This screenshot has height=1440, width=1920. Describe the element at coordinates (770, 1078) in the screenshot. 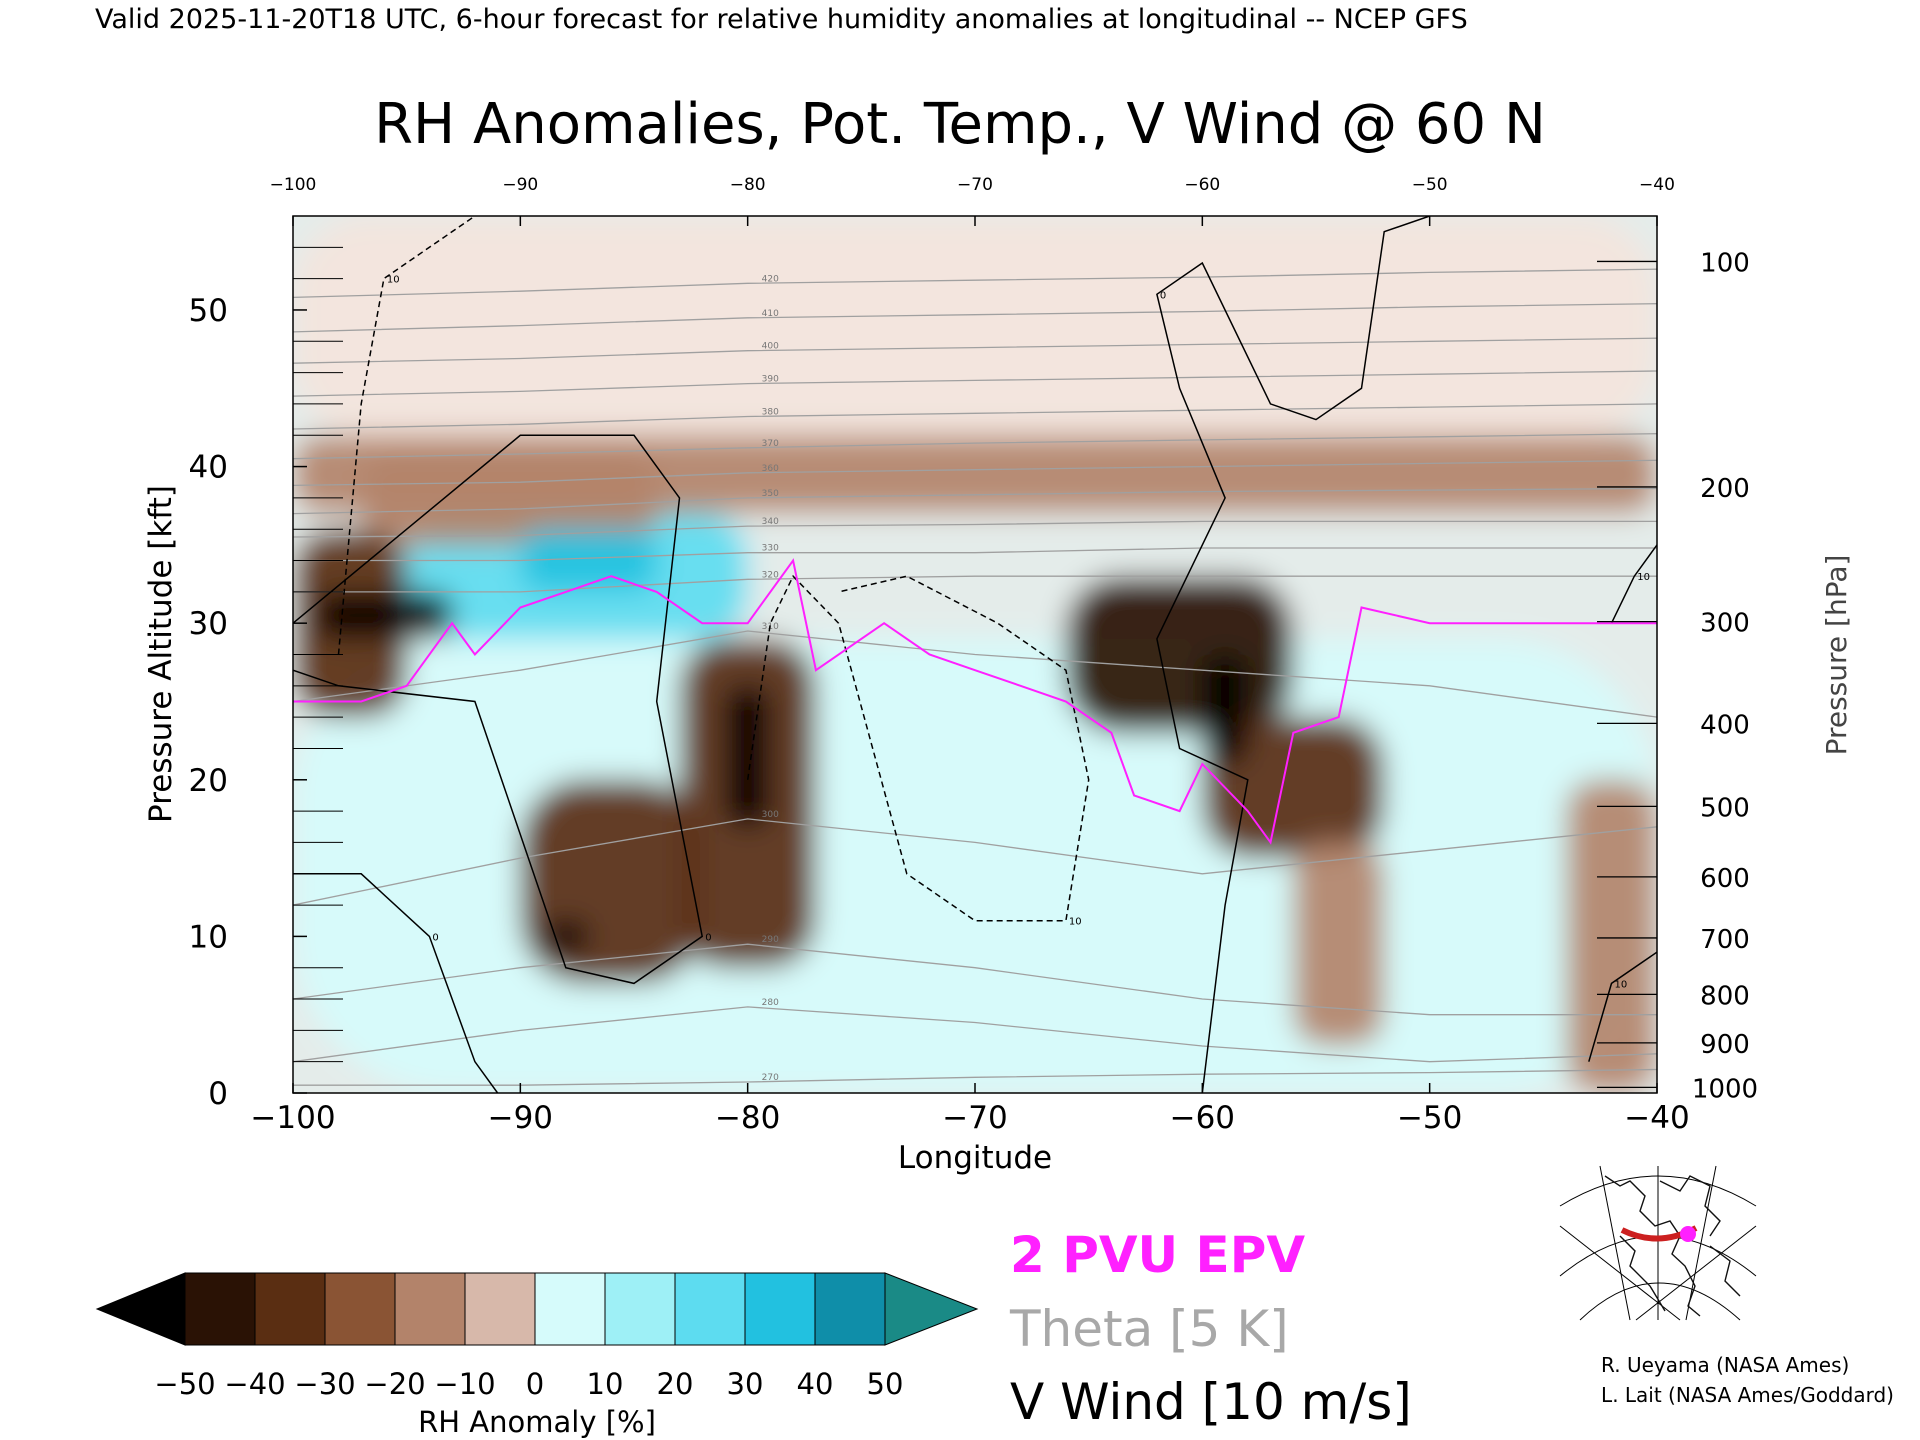

I see `theta-contour-label: 270` at that location.